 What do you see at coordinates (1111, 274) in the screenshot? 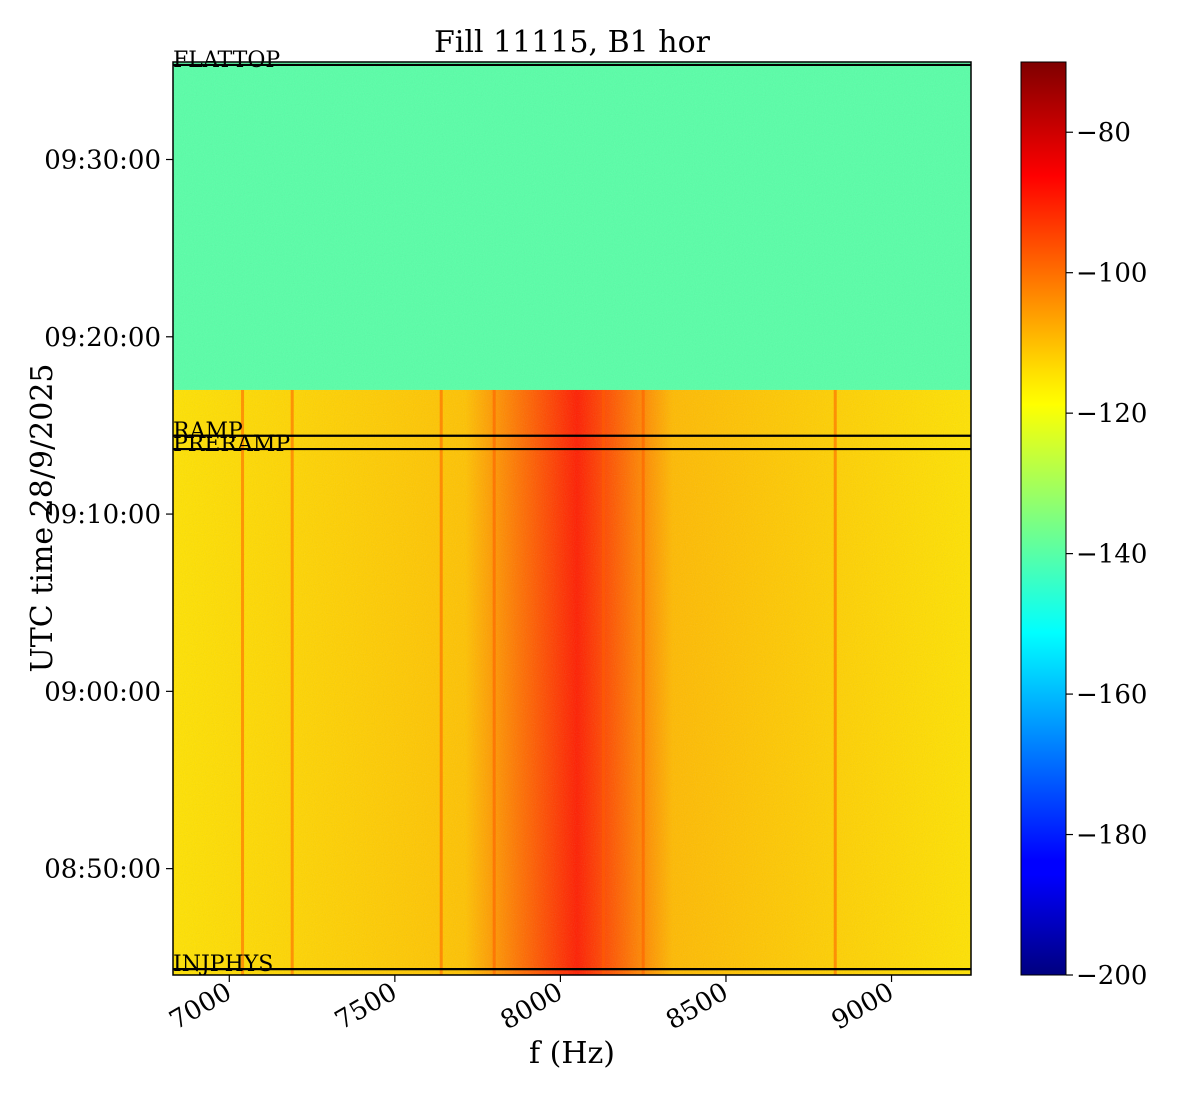
I see `colorbar-tick-label: −100` at bounding box center [1111, 274].